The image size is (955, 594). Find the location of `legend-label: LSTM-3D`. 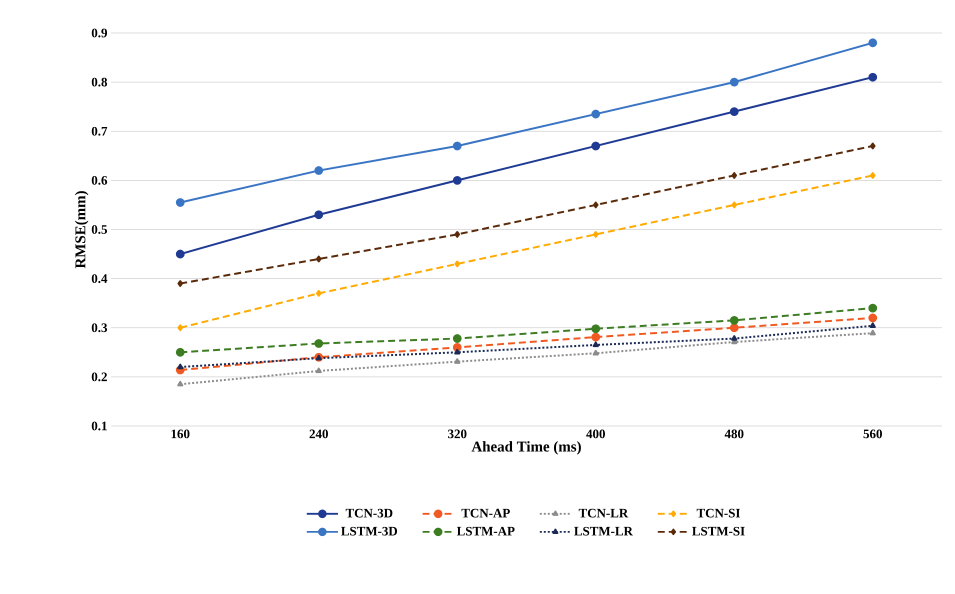

legend-label: LSTM-3D is located at coordinates (369, 531).